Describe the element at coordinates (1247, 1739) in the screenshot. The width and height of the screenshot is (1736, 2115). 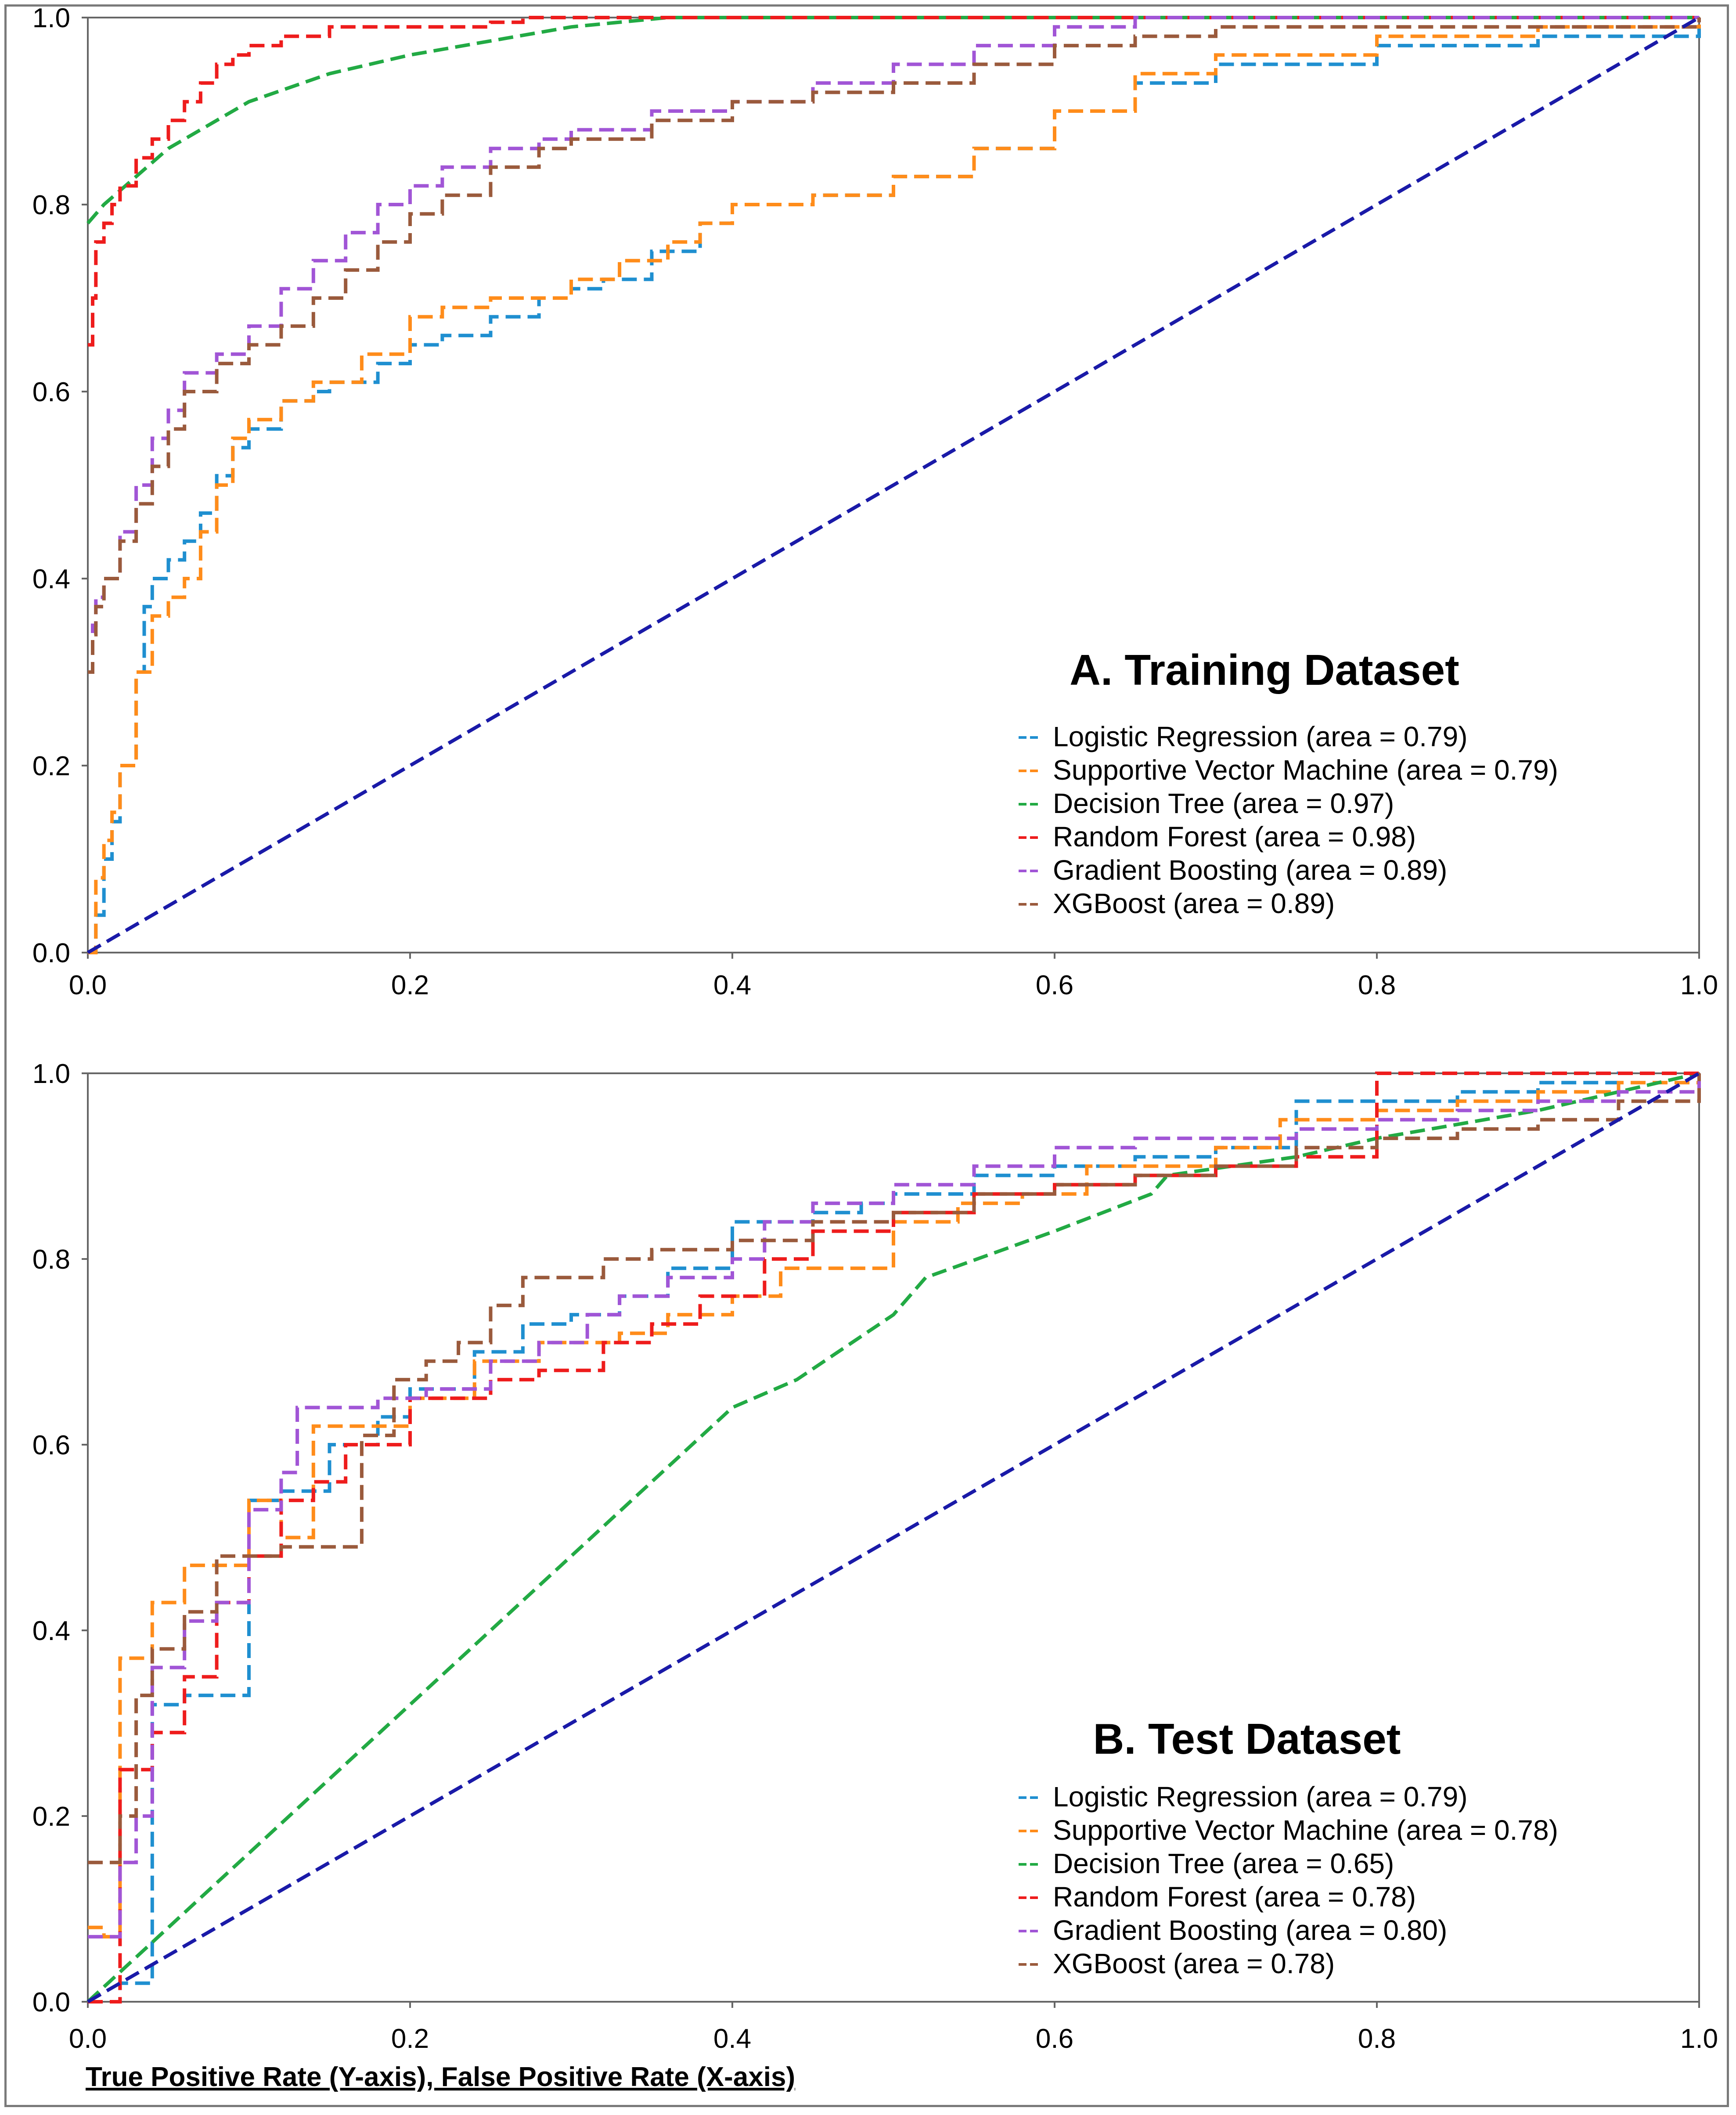
I see `chart-title: B. Test Dataset` at that location.